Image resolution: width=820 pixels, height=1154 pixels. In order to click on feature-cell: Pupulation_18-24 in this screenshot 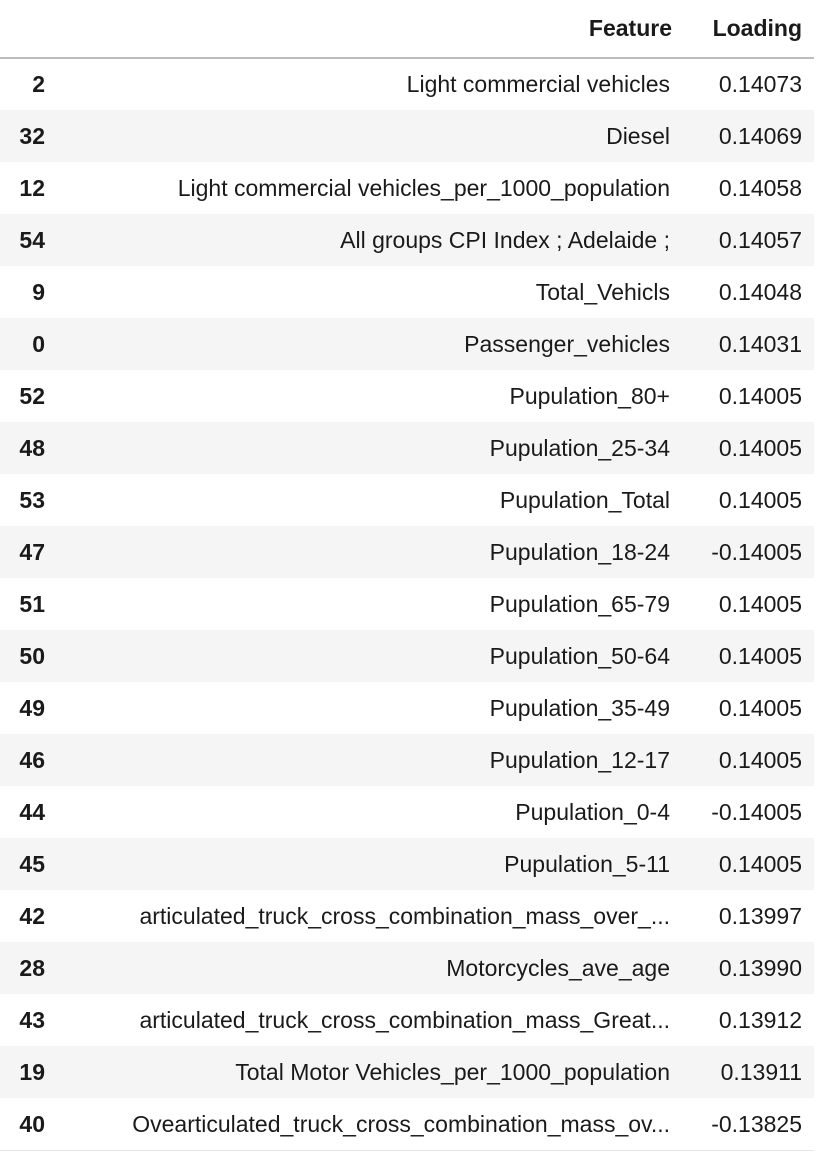, I will do `click(579, 551)`.